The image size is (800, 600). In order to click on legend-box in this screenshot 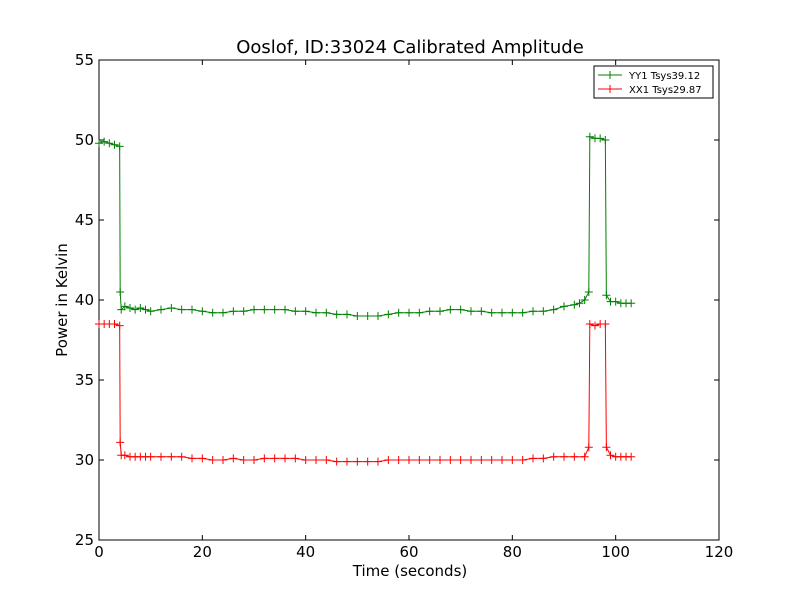, I will do `click(653, 82)`.